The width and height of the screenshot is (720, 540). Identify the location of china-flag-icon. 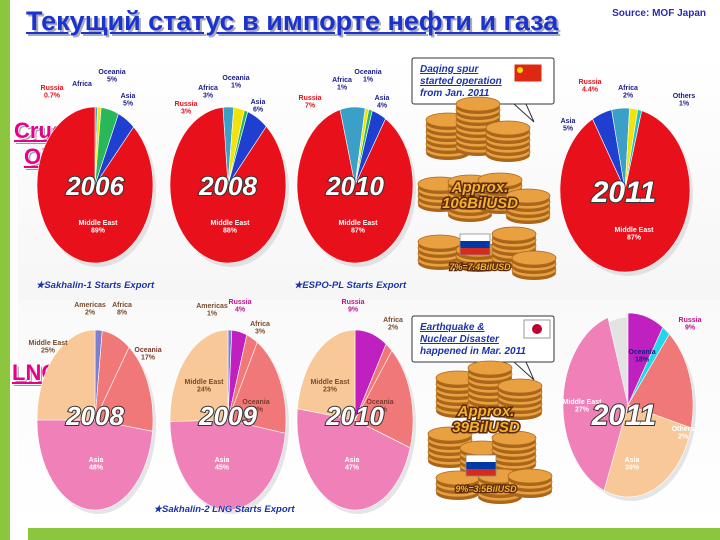
(528, 73).